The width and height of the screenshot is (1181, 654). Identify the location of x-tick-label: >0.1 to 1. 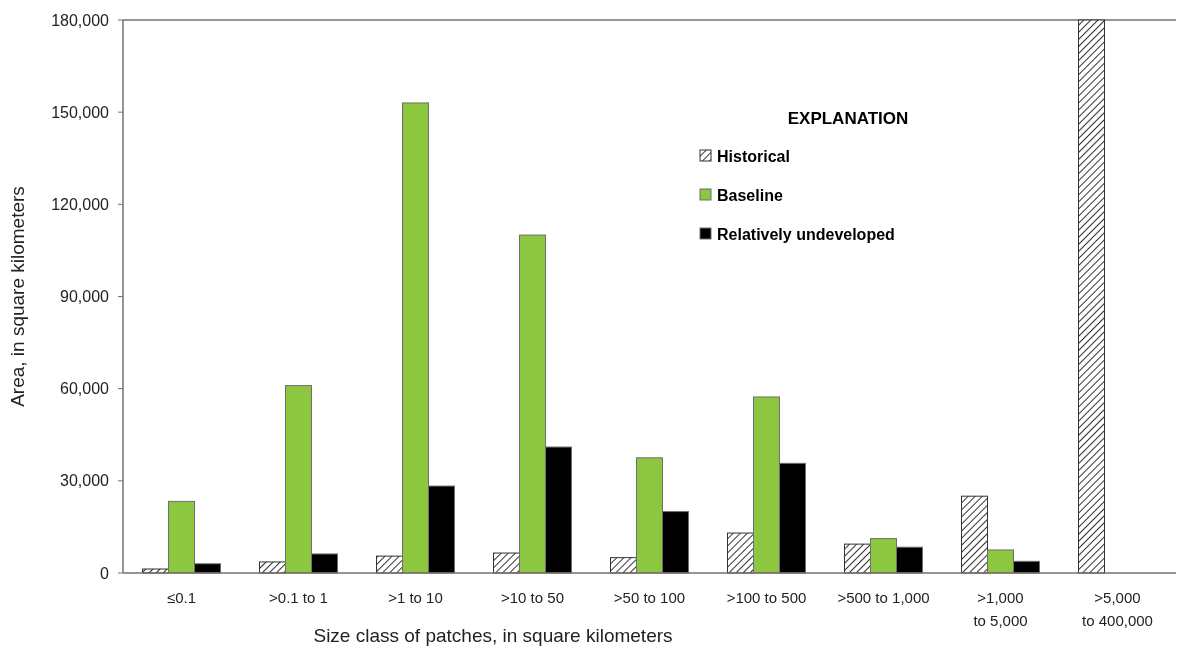
(298, 597).